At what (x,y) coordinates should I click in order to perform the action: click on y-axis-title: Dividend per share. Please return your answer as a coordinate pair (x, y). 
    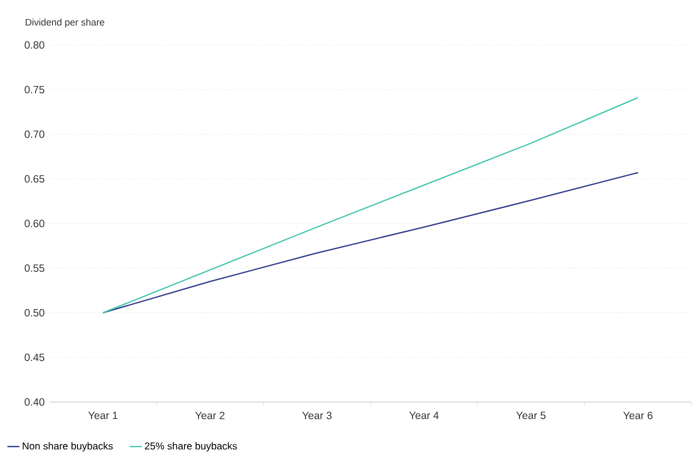
    Looking at the image, I should click on (65, 23).